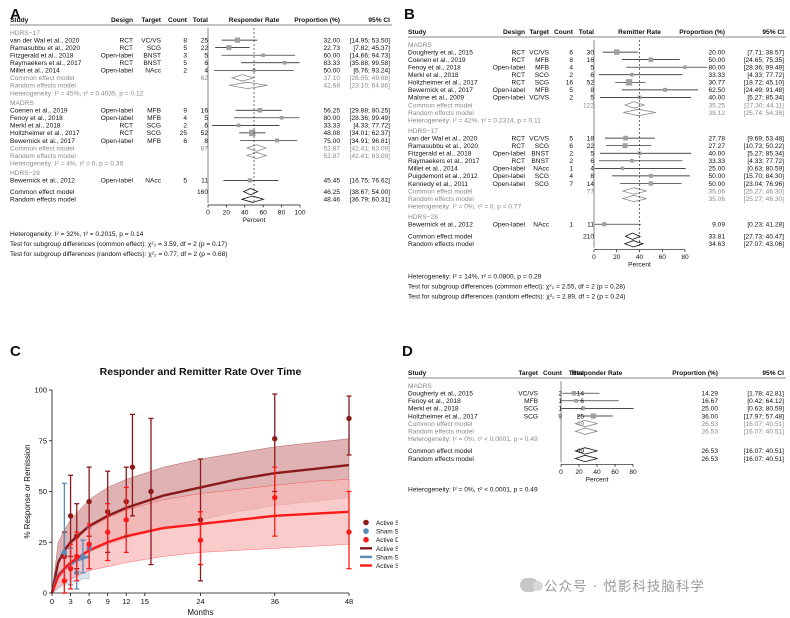  I want to click on study-ci: [34.01; 62.37], so click(370, 133).